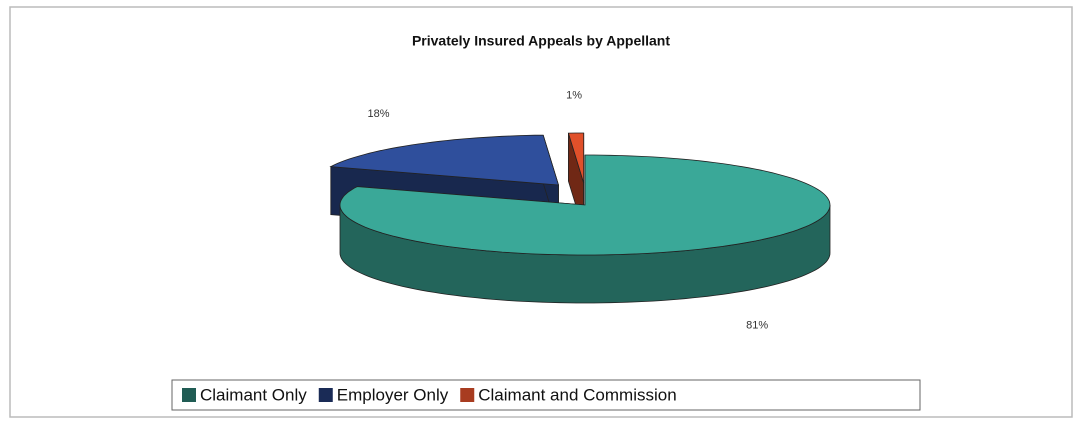 This screenshot has height=430, width=1082. I want to click on legend-label: Employer Only, so click(393, 394).